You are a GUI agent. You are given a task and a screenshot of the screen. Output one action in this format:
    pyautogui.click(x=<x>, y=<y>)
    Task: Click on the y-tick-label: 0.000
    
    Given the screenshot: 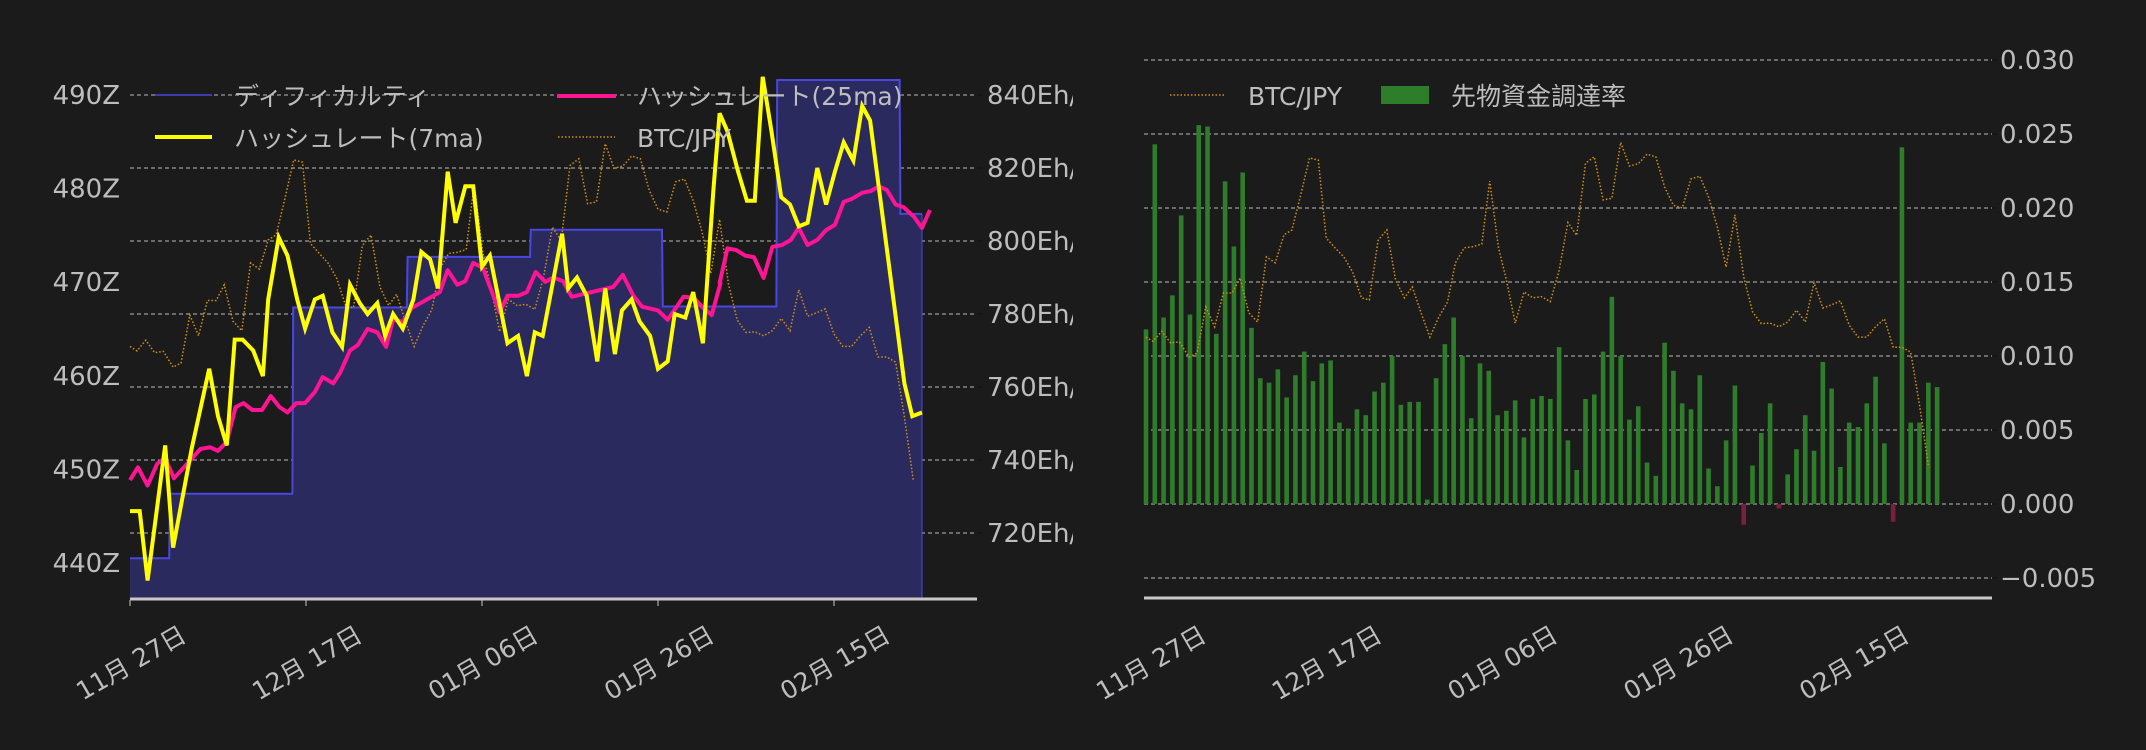 What is the action you would take?
    pyautogui.click(x=2037, y=505)
    